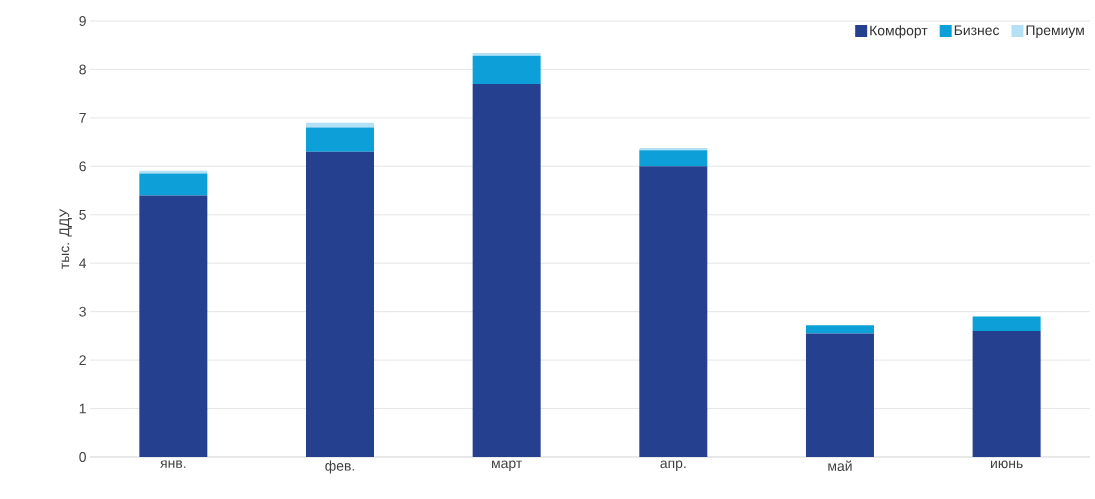  Describe the element at coordinates (82, 214) in the screenshot. I see `y-tick-label: 5` at that location.